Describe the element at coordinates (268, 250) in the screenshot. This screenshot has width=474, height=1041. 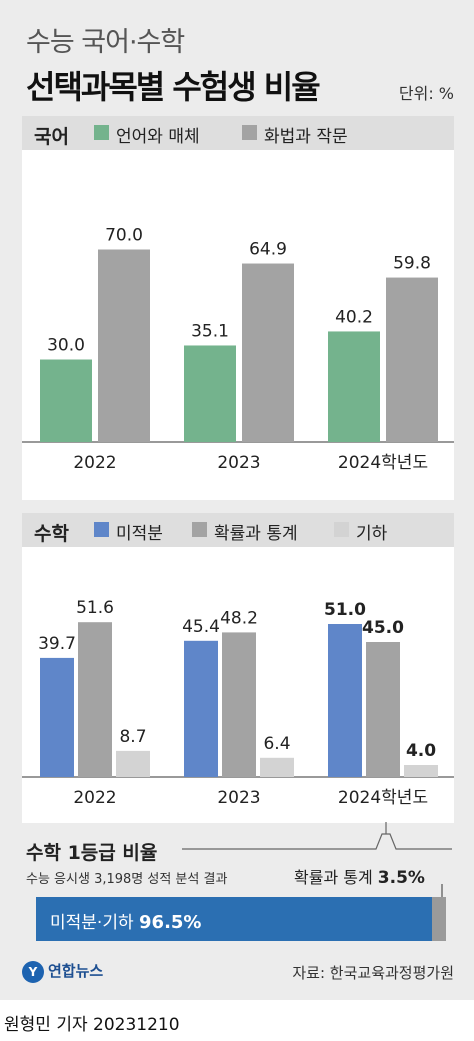
I see `data-label-1-1: 64.9` at that location.